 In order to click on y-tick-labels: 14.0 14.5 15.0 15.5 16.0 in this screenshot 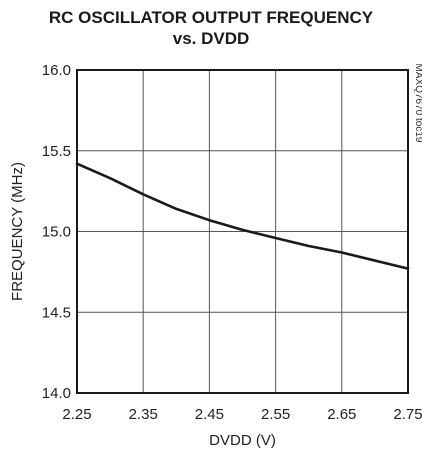, I will do `click(56, 232)`.